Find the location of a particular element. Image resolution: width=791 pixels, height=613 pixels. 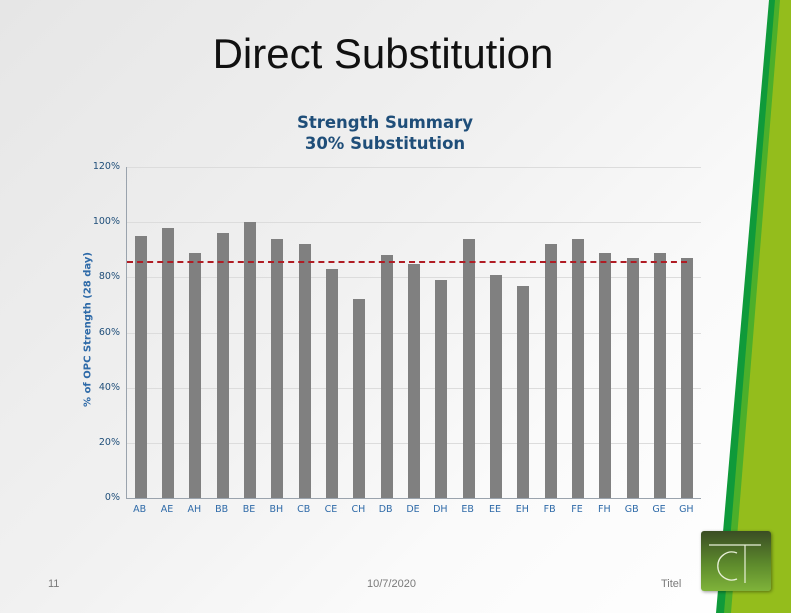

x-tick-label: FH is located at coordinates (604, 509).